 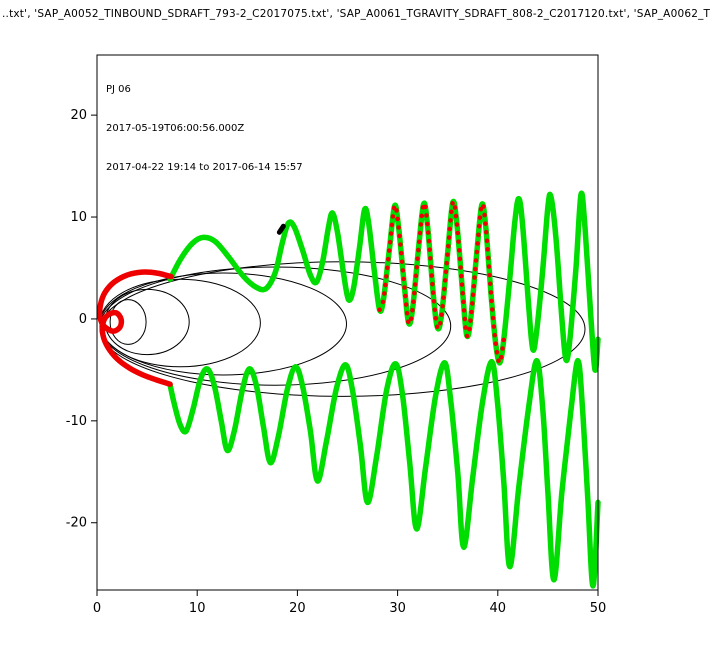 What do you see at coordinates (118, 89) in the screenshot?
I see `annotation-perijove-label: PJ 06` at bounding box center [118, 89].